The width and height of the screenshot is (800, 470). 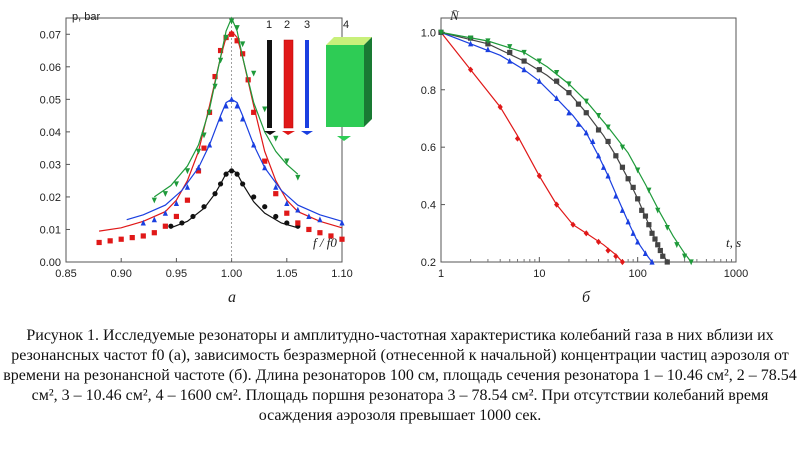 What do you see at coordinates (368, 82) in the screenshot?
I see `resonator-4-side` at bounding box center [368, 82].